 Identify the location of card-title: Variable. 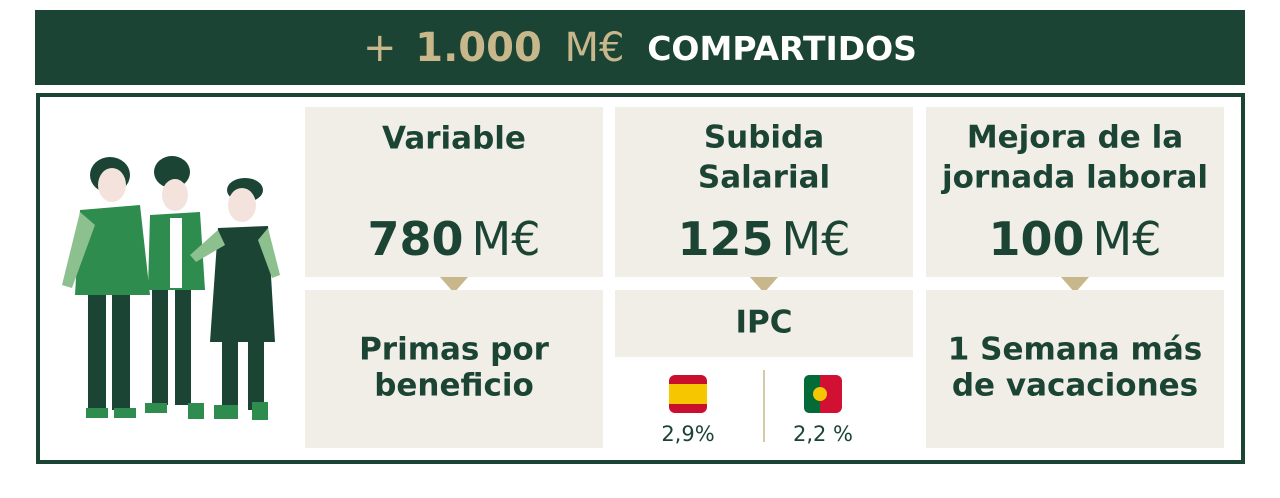
(454, 139).